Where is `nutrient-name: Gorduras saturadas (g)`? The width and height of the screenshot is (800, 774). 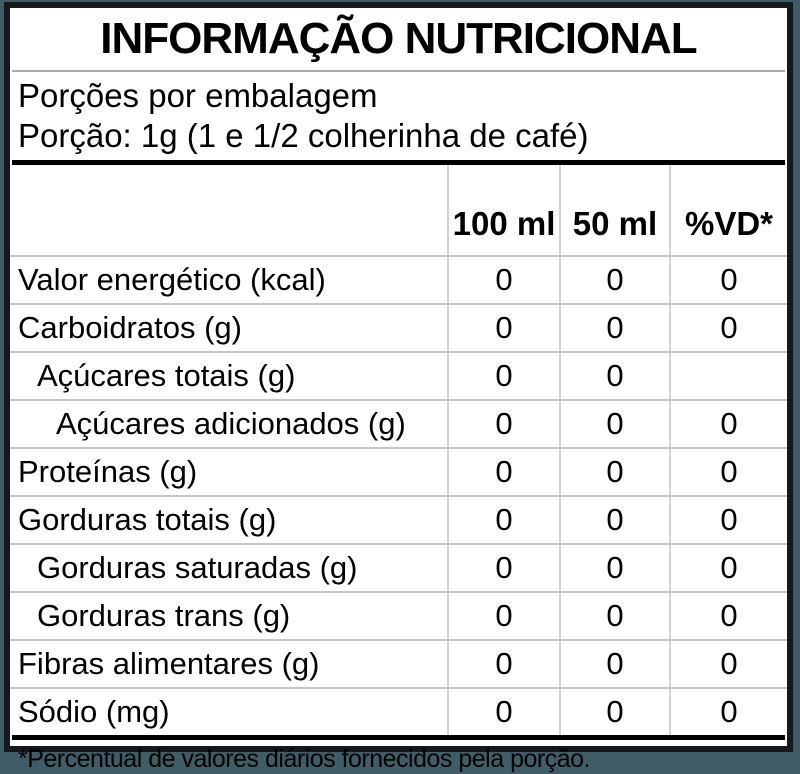 nutrient-name: Gorduras saturadas (g) is located at coordinates (229, 568).